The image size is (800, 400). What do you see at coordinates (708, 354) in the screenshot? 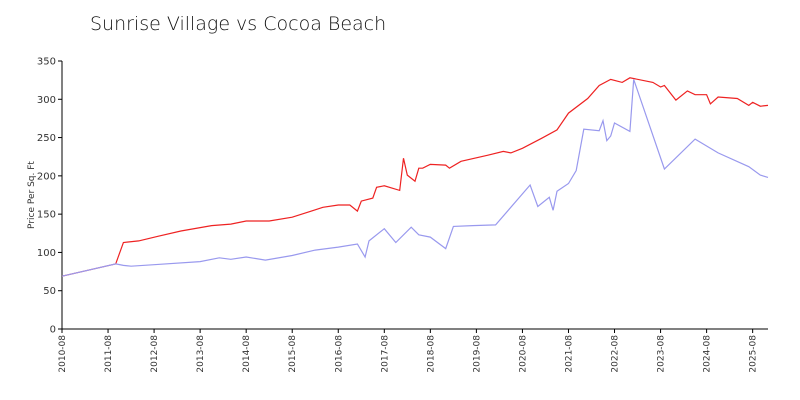
I see `x-tick-label: 2024-08` at bounding box center [708, 354].